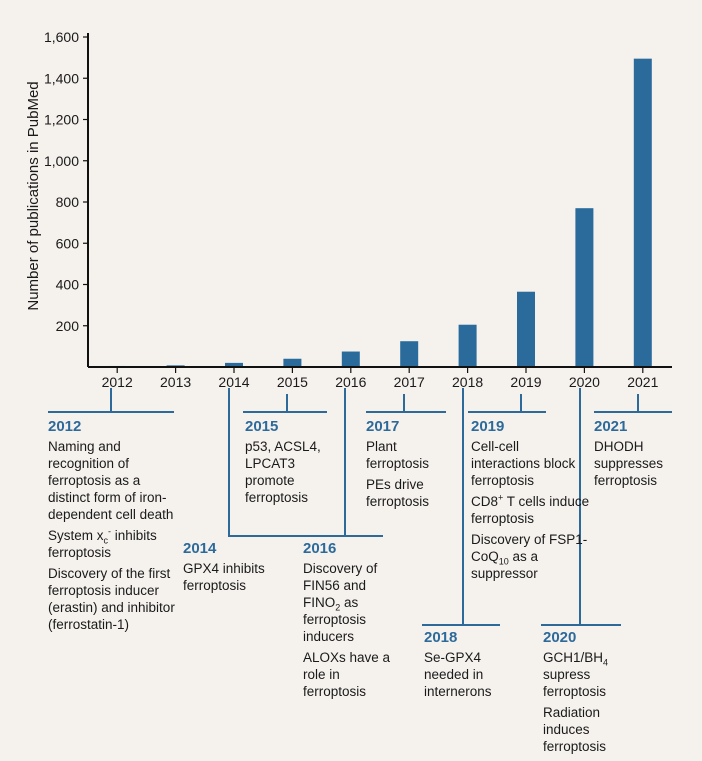 This screenshot has height=761, width=702. What do you see at coordinates (467, 345) in the screenshot?
I see `bar-2018` at bounding box center [467, 345].